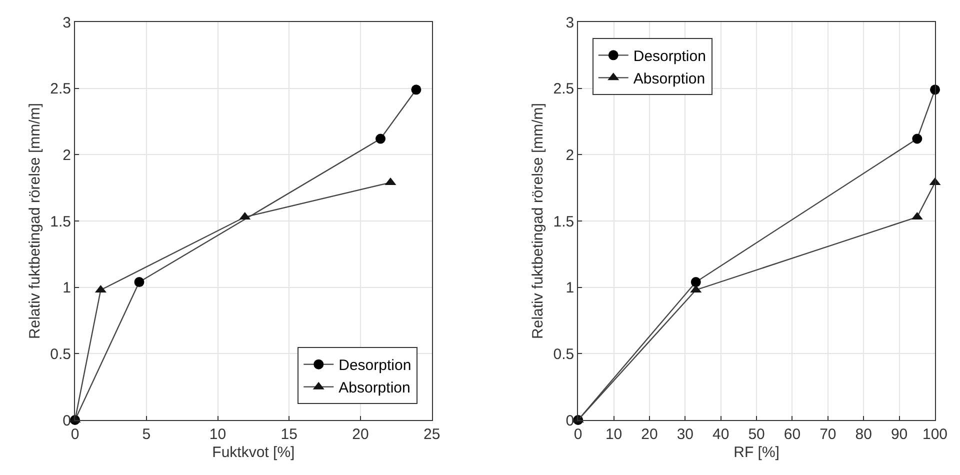 The image size is (960, 475). I want to click on x-axis-title: Fuktkvot [%], so click(253, 452).